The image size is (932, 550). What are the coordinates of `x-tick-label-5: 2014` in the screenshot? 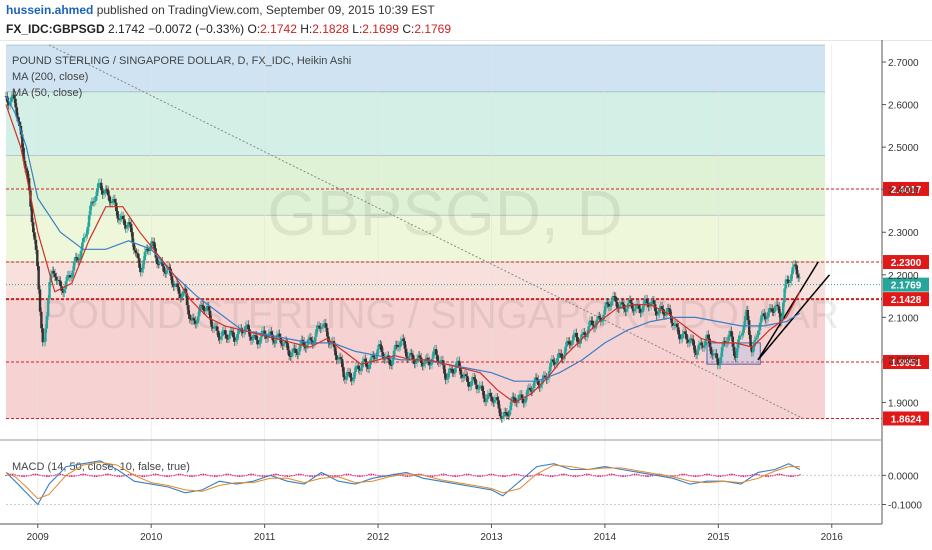 It's located at (605, 537).